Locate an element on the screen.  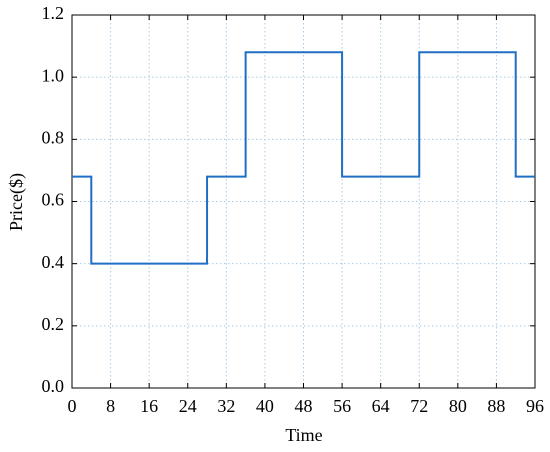
y-tick-label: 0.6 is located at coordinates (53, 200).